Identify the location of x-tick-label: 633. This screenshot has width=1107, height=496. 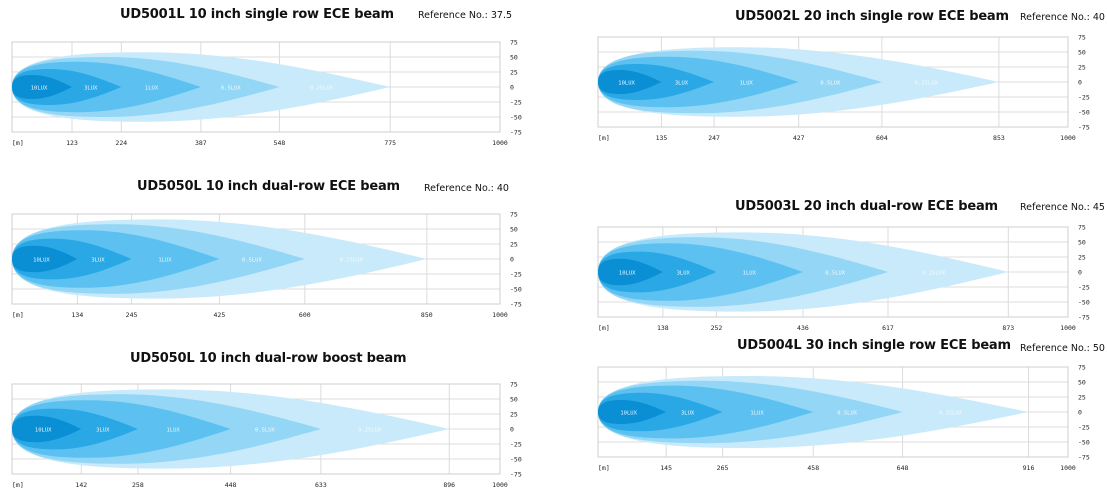
(321, 485).